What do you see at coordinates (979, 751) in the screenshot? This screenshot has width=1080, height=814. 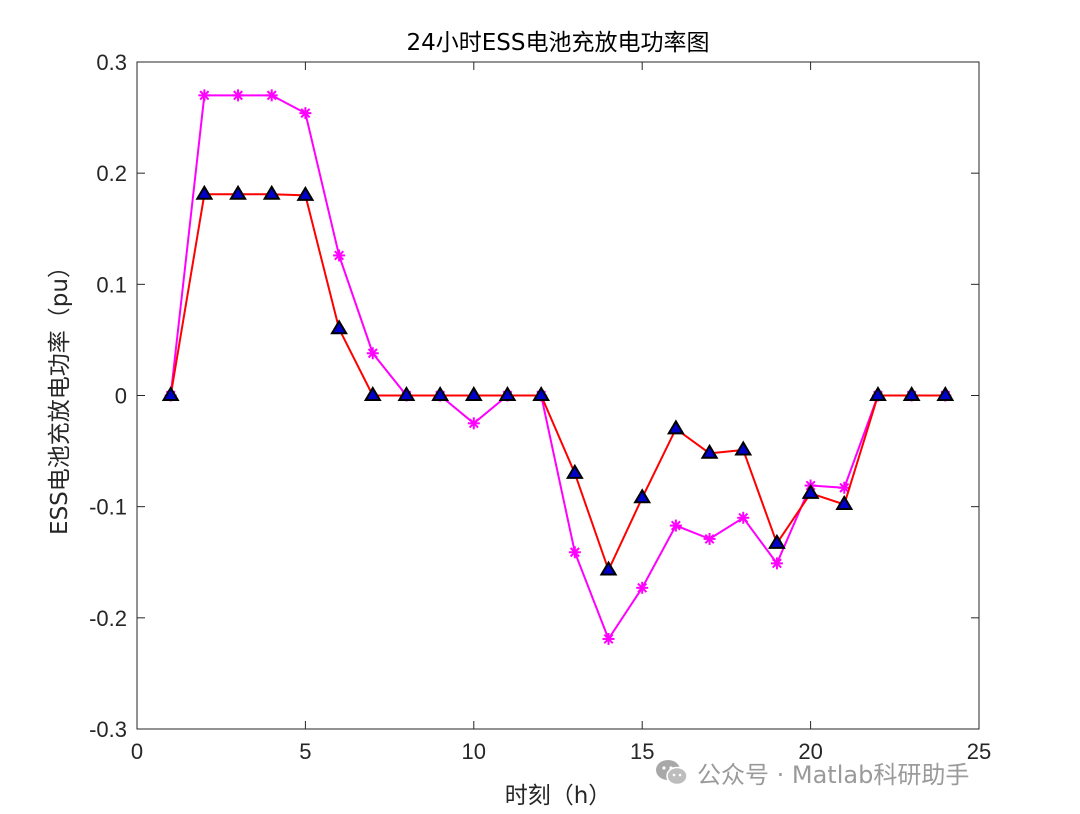 I see `x-tick-label: 25` at bounding box center [979, 751].